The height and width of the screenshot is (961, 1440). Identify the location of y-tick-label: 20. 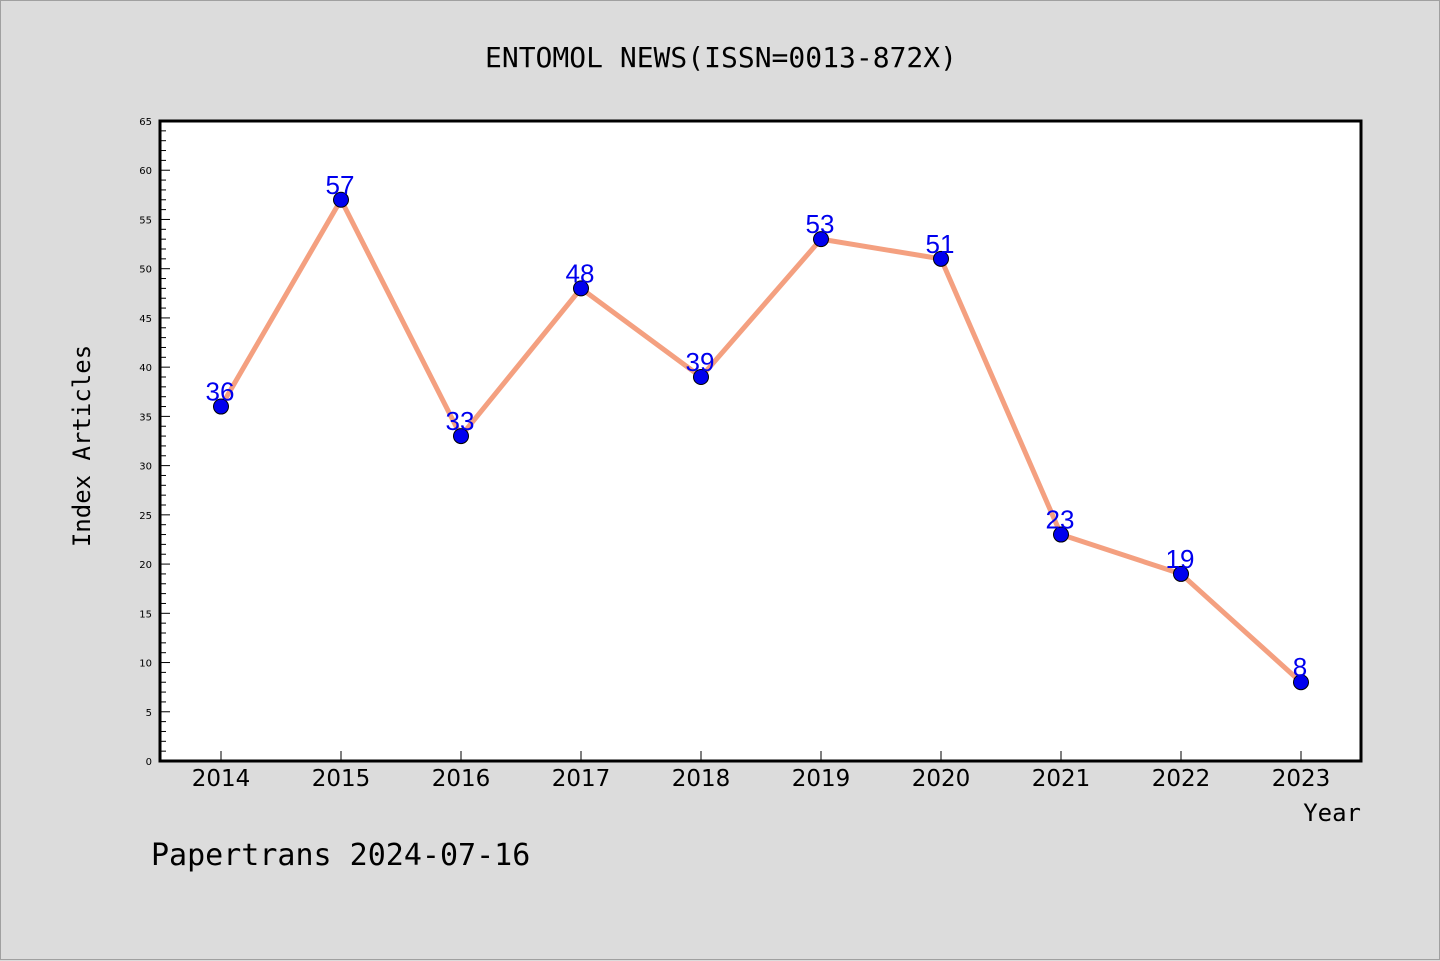
(145, 565).